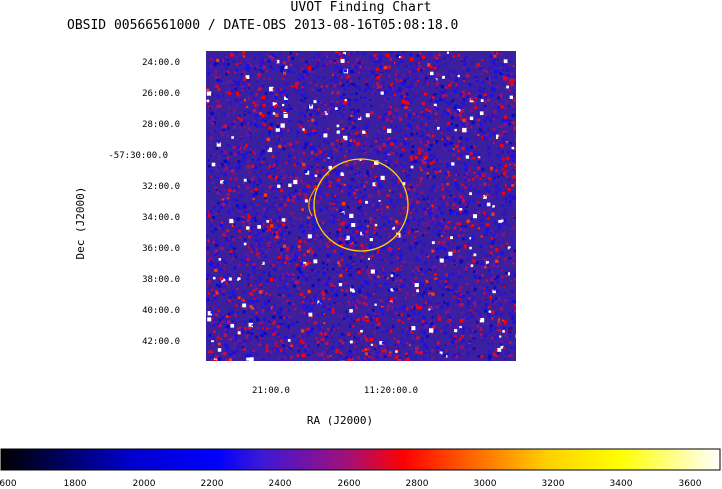  I want to click on colorbar-tick-label: 3600, so click(690, 484).